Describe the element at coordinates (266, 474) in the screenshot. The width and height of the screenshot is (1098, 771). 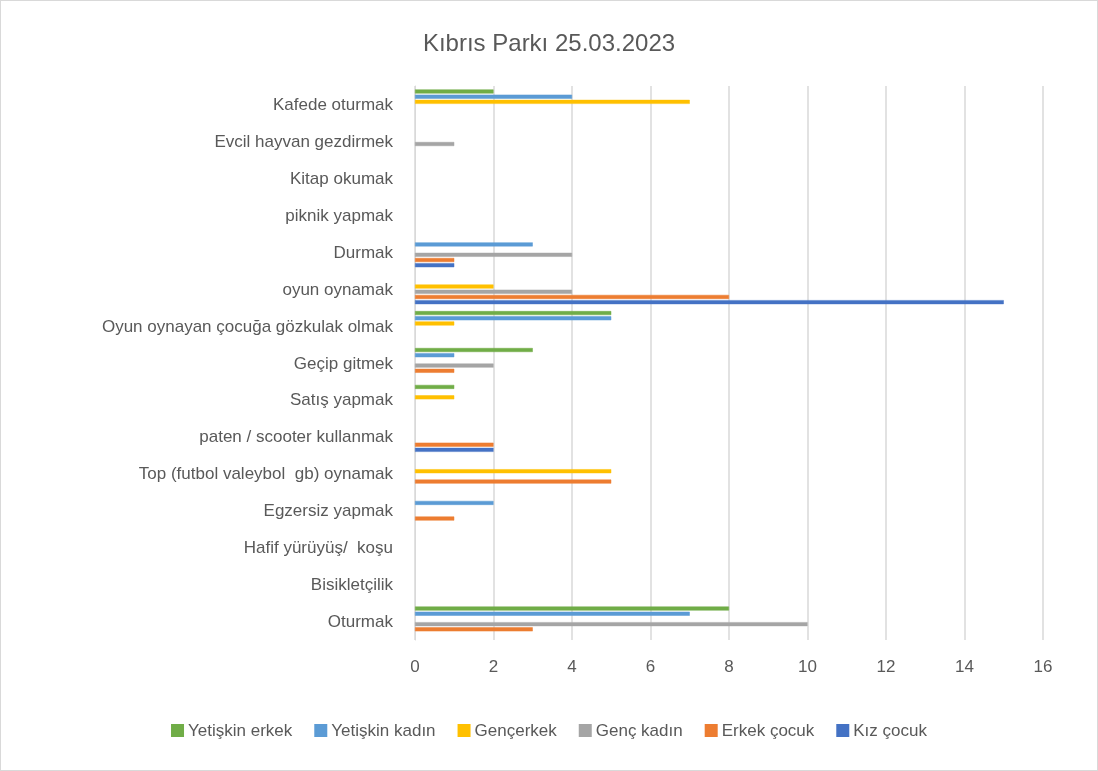
I see `y-tick-label: Top (futbol valeybol gb) oynamak` at that location.